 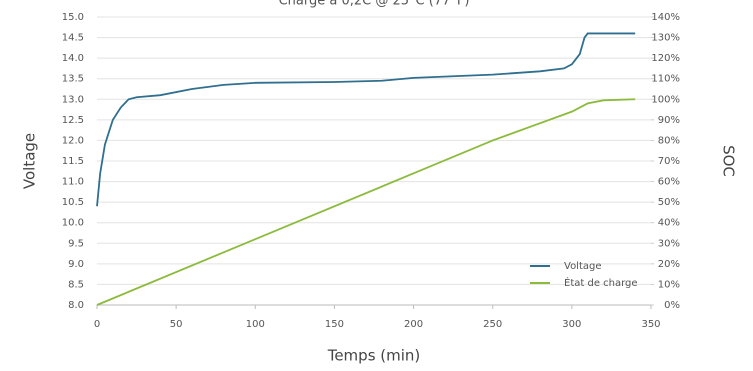 What do you see at coordinates (583, 266) in the screenshot?
I see `legend-label: Voltage` at bounding box center [583, 266].